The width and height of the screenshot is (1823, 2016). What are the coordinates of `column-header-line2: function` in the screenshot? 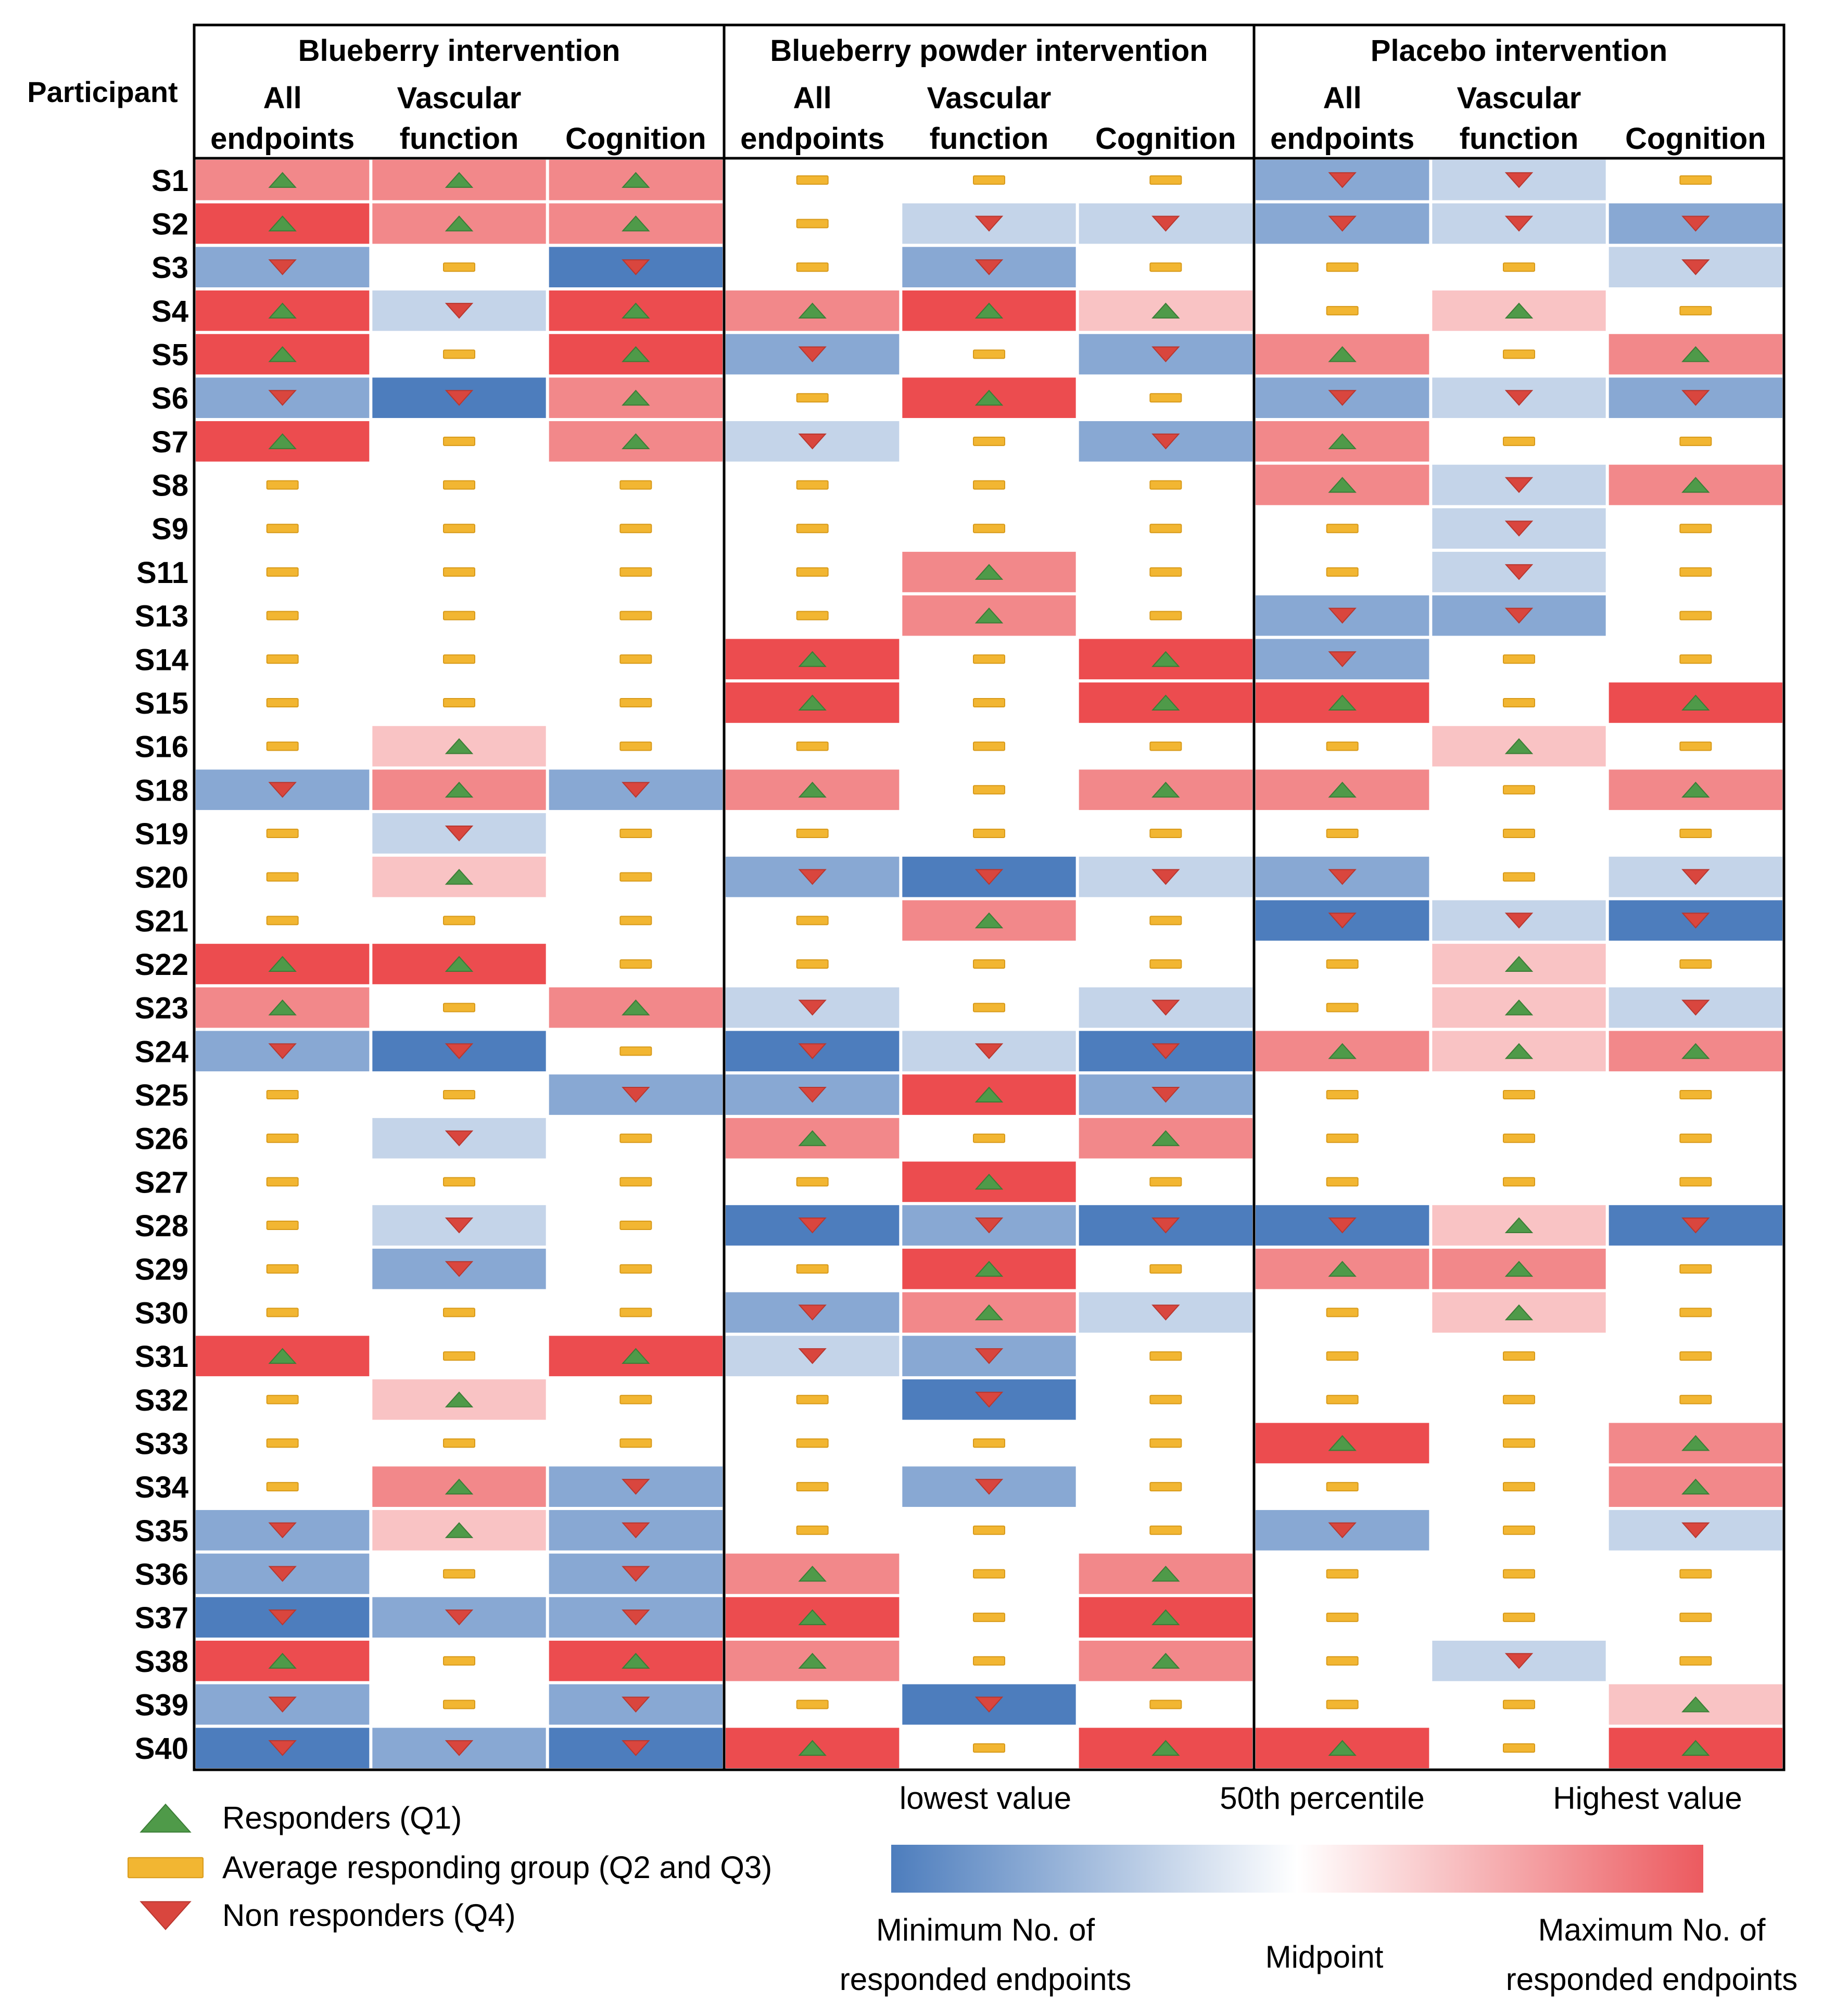 It's located at (989, 139).